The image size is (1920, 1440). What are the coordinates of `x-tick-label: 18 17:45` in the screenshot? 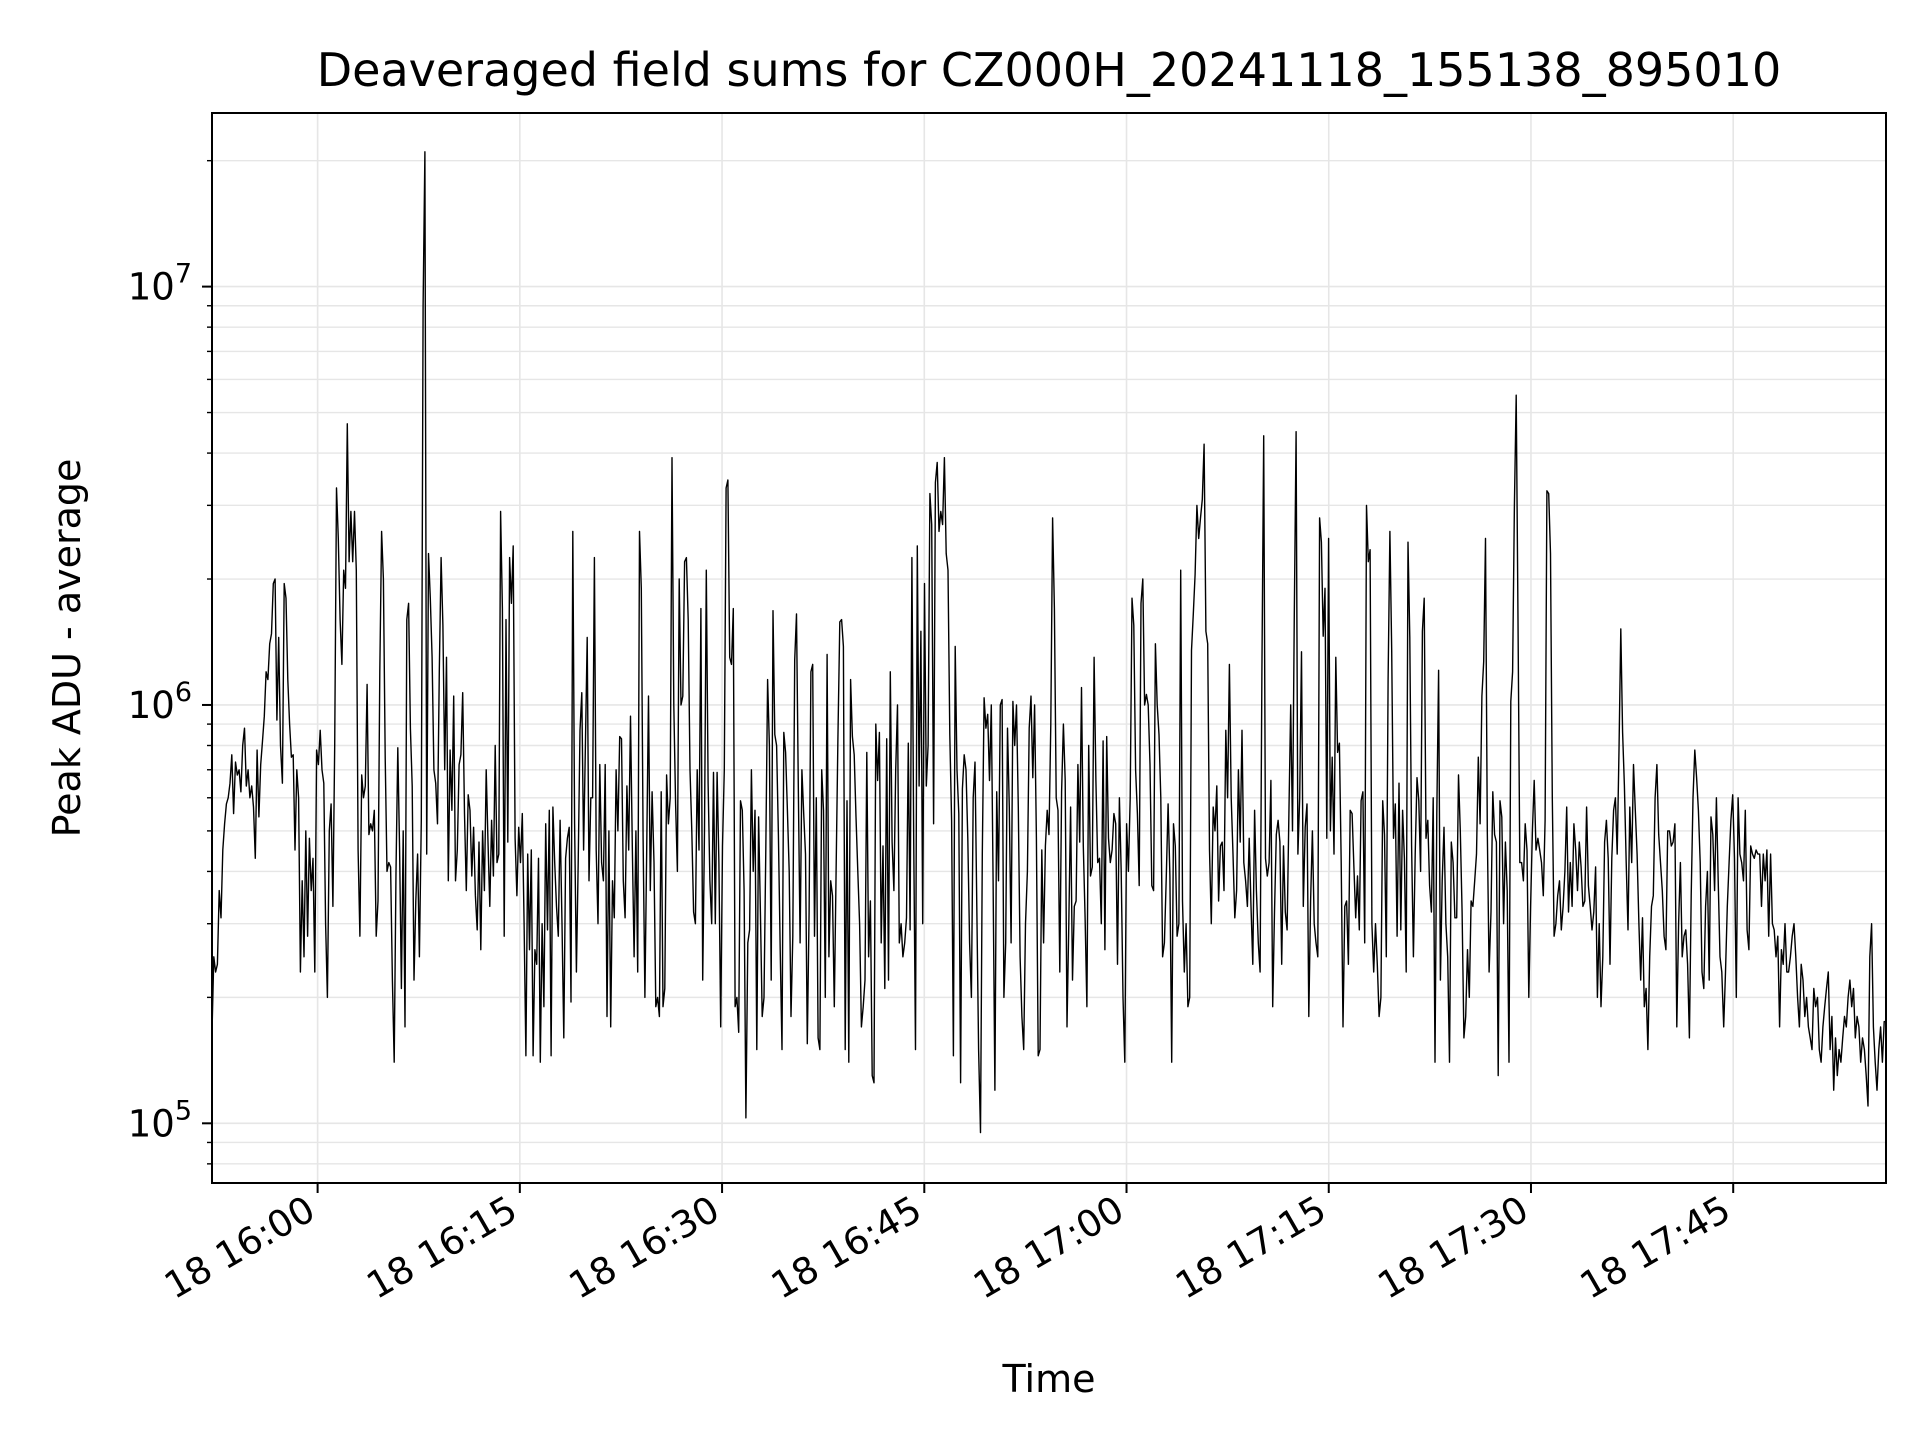 It's located at (1655, 1248).